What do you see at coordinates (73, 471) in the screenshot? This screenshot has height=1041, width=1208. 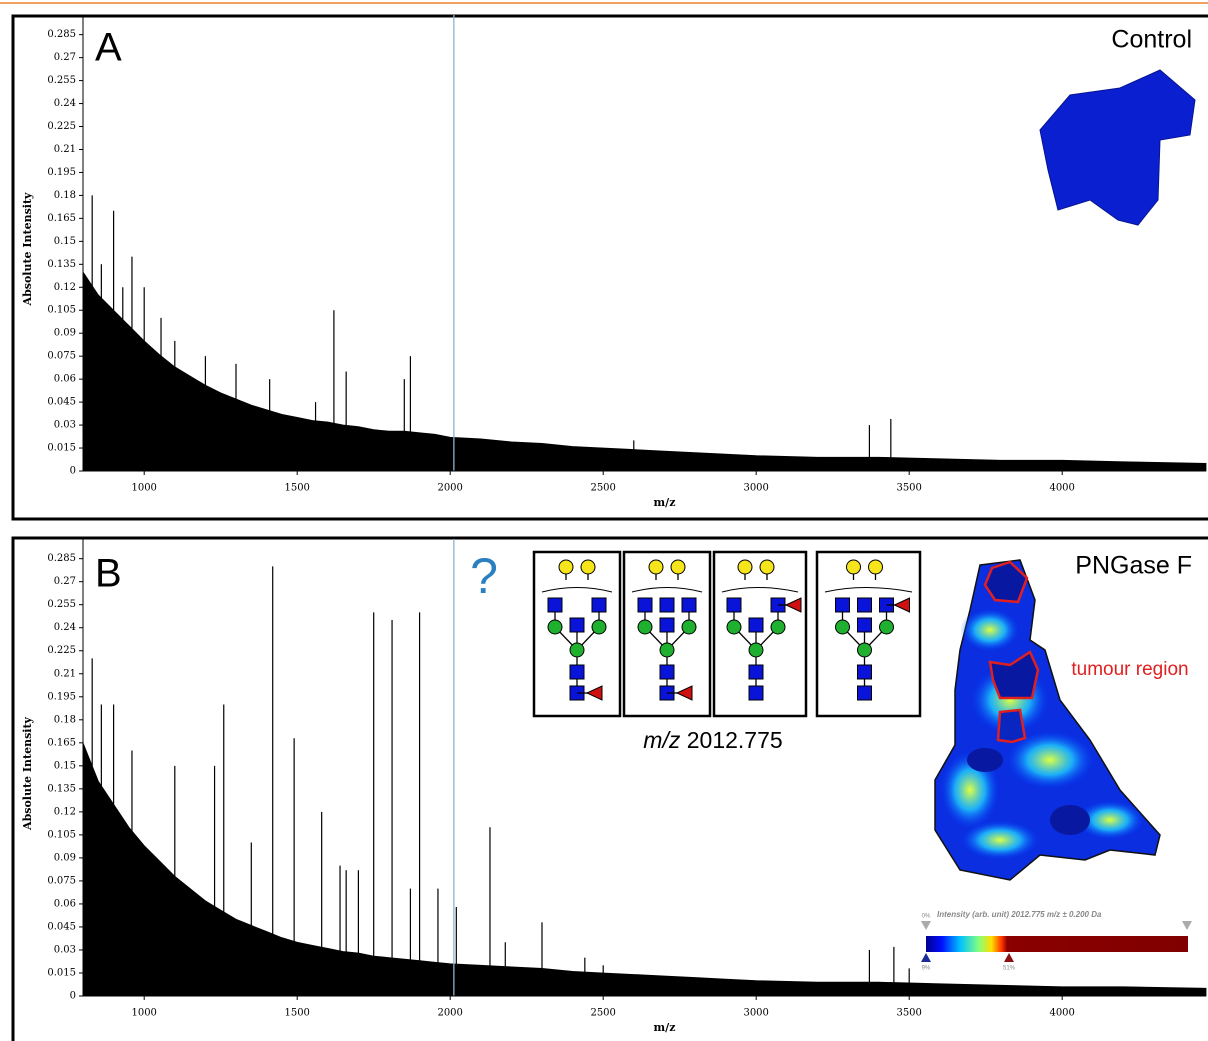 I see `y-tick-label: 0` at bounding box center [73, 471].